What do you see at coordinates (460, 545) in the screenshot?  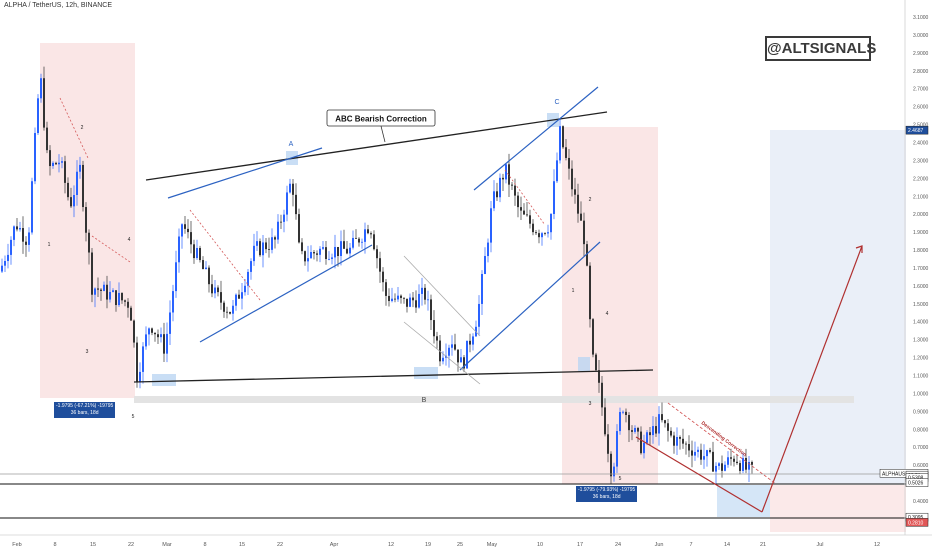 I see `x-tick-label: 25` at bounding box center [460, 545].